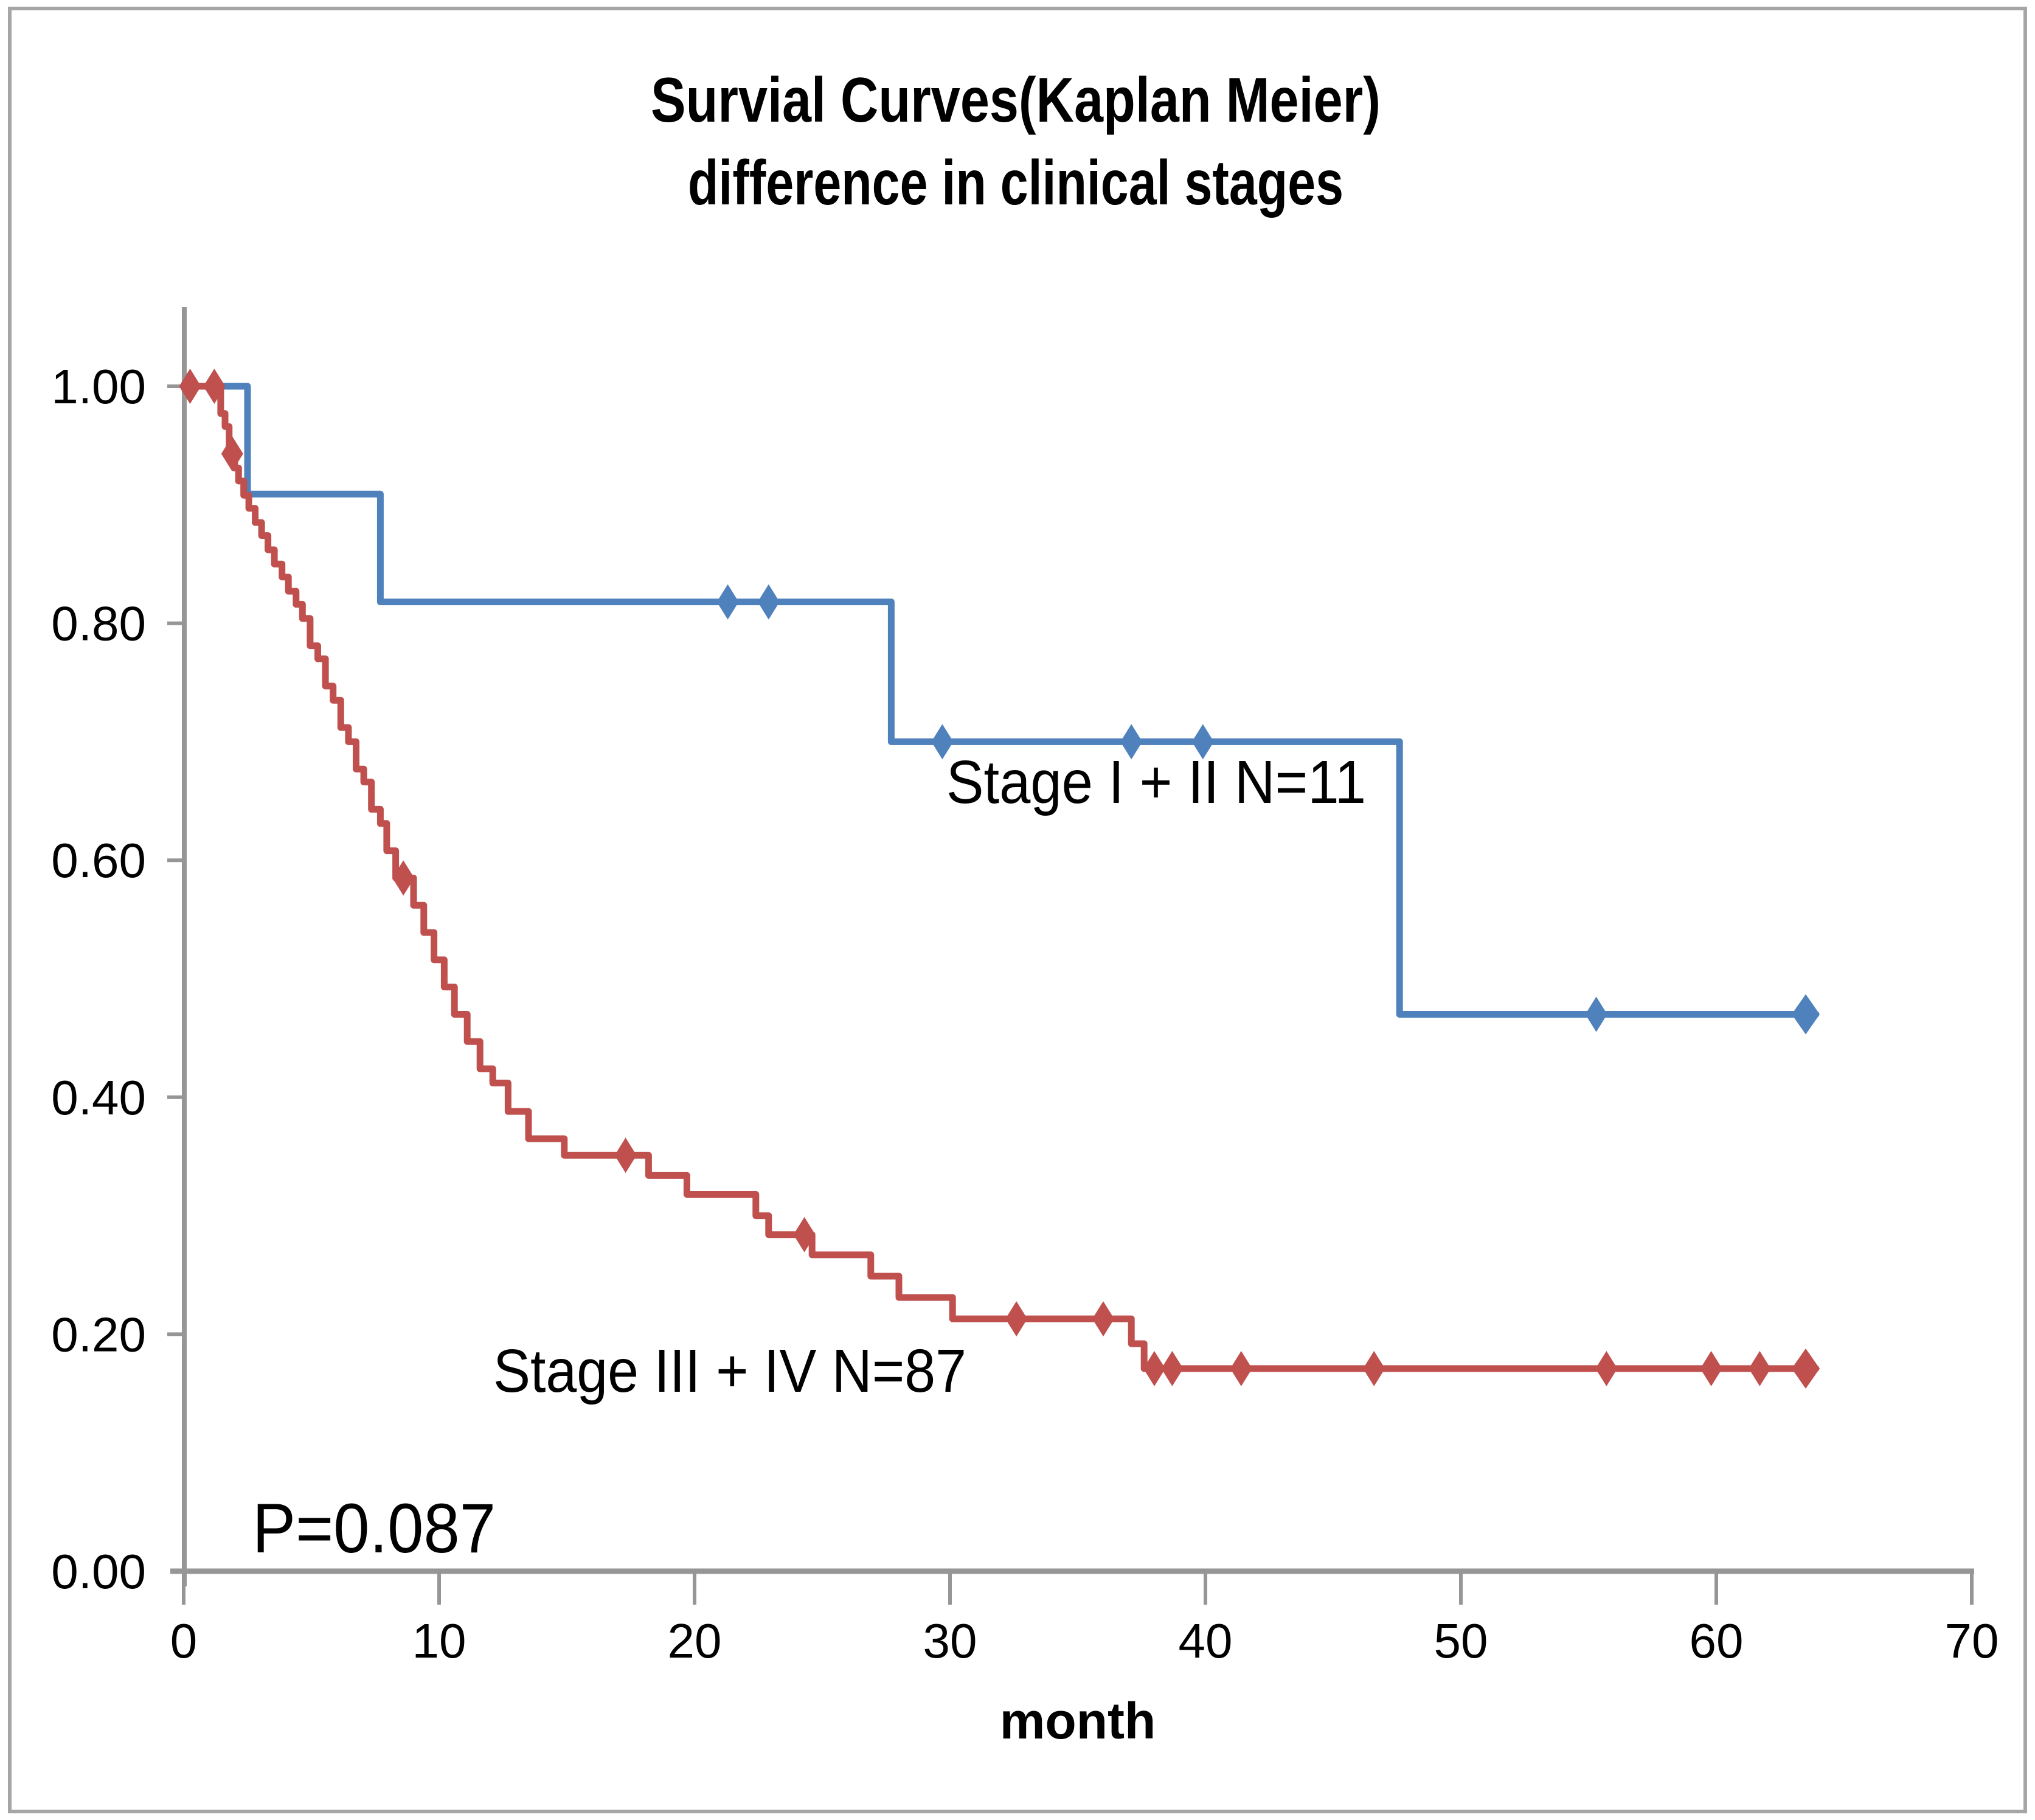 The width and height of the screenshot is (2035, 1820). I want to click on x-axis-title: month, so click(1078, 1720).